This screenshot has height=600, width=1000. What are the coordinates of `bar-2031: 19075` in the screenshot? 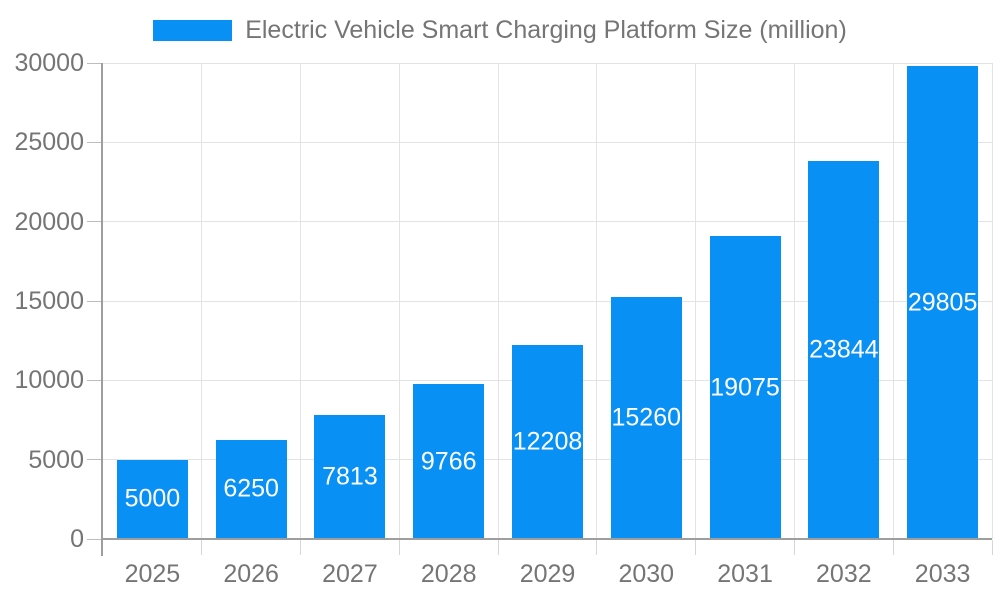 It's located at (745, 387).